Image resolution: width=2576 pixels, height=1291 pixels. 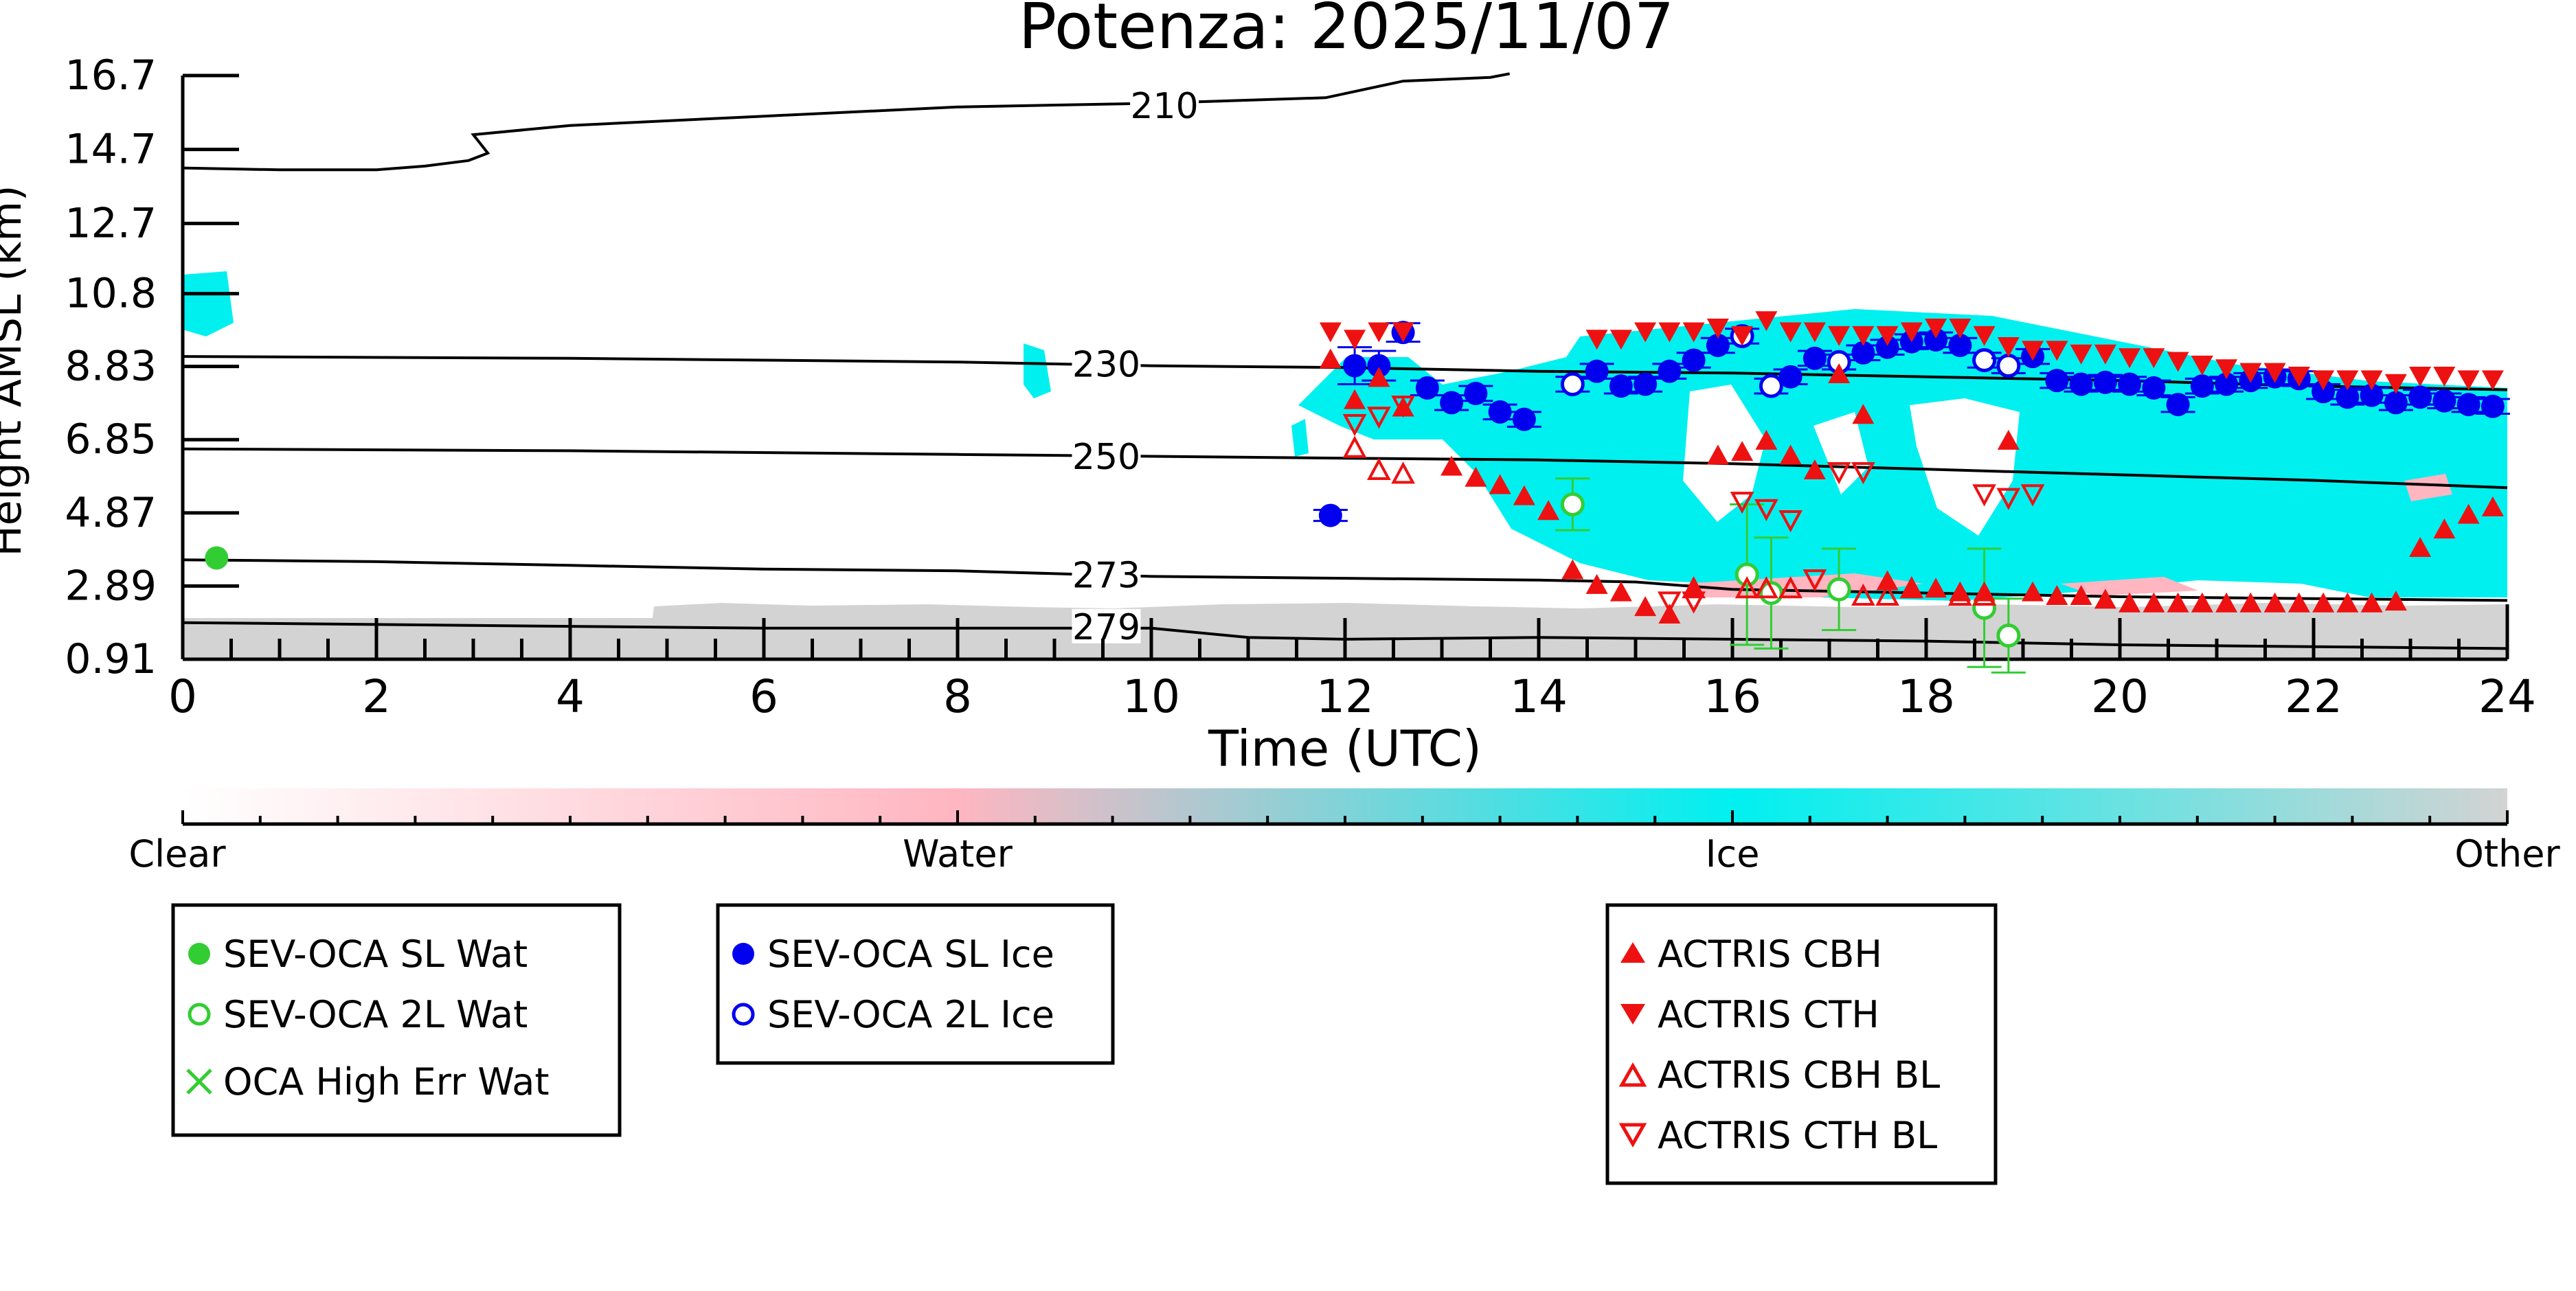 I want to click on point-sev-oca-sl-wat, so click(x=217, y=558).